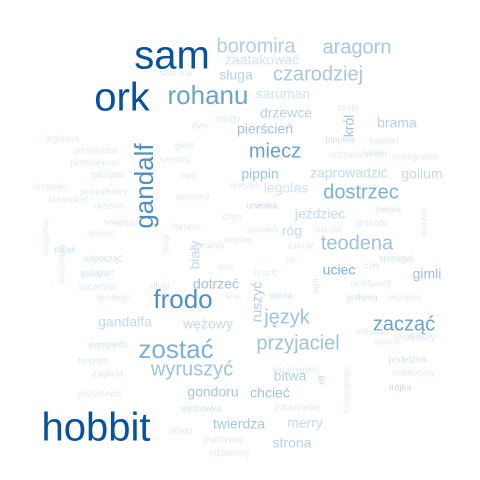  Describe the element at coordinates (207, 324) in the screenshot. I see `word-wezowy: wężowy` at that location.